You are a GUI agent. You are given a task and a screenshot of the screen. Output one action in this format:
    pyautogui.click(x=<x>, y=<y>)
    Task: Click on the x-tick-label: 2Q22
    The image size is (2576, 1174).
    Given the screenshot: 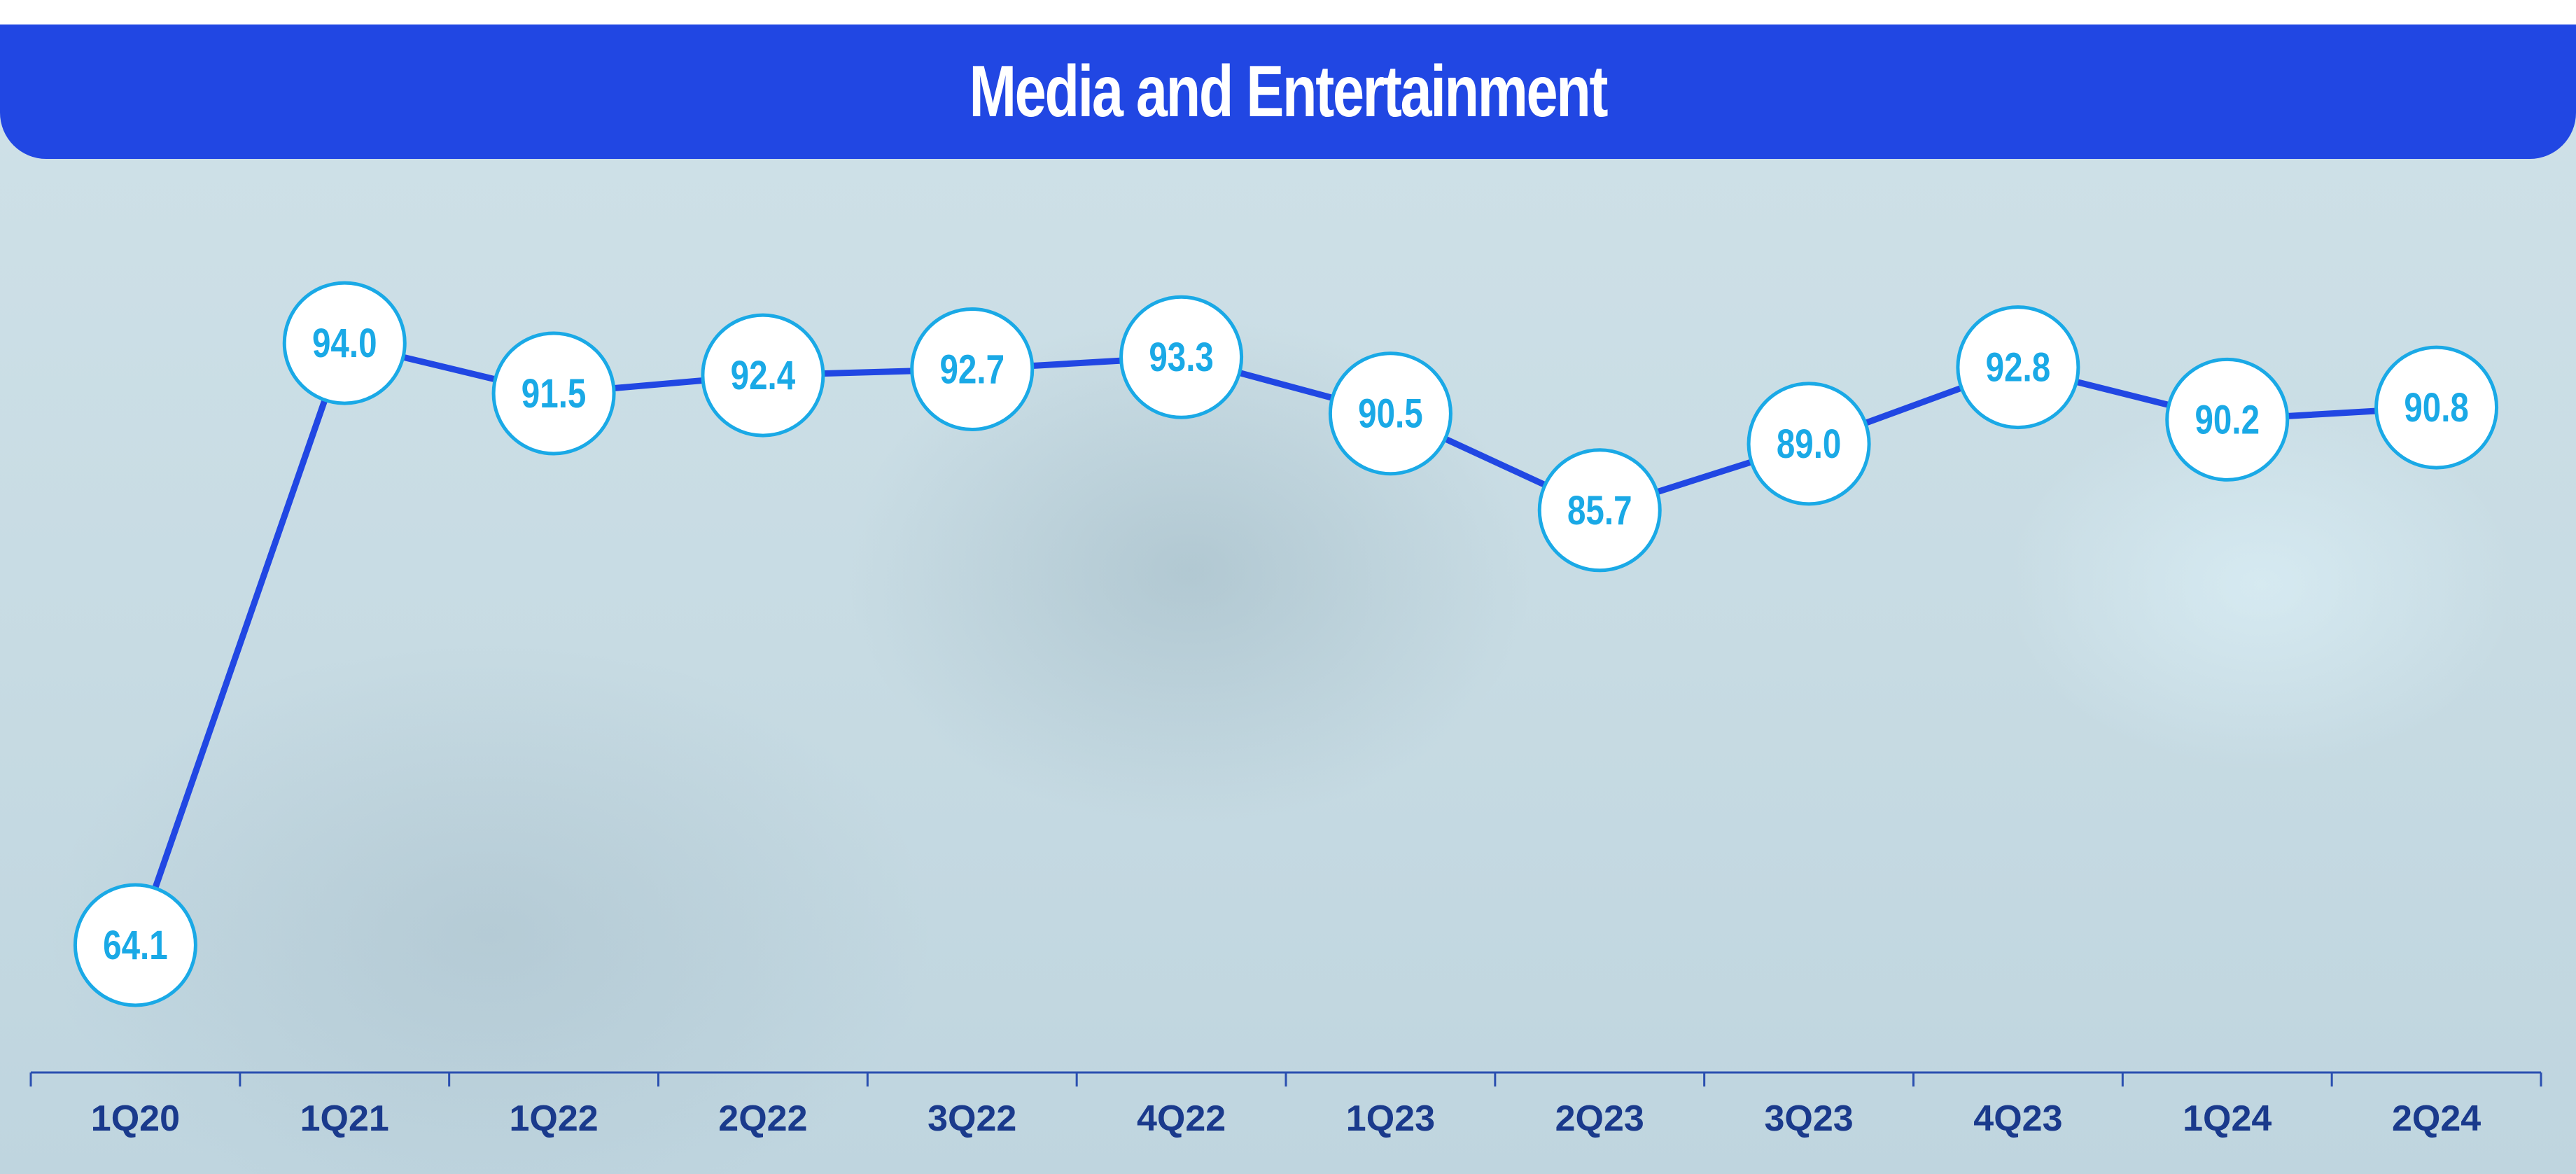 What is the action you would take?
    pyautogui.click(x=762, y=1118)
    